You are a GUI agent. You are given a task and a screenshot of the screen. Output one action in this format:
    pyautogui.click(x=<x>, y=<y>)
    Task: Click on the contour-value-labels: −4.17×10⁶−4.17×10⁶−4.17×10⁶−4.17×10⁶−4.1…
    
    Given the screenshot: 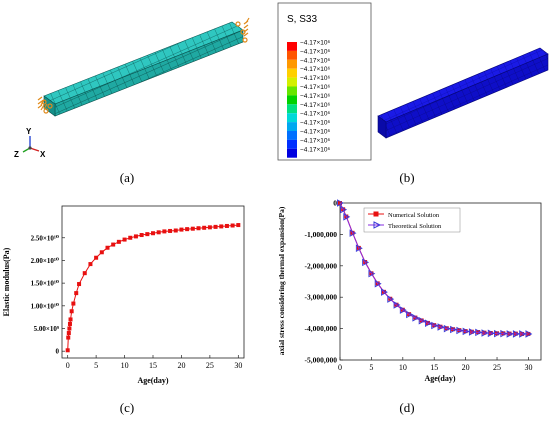 What is the action you would take?
    pyautogui.click(x=315, y=97)
    